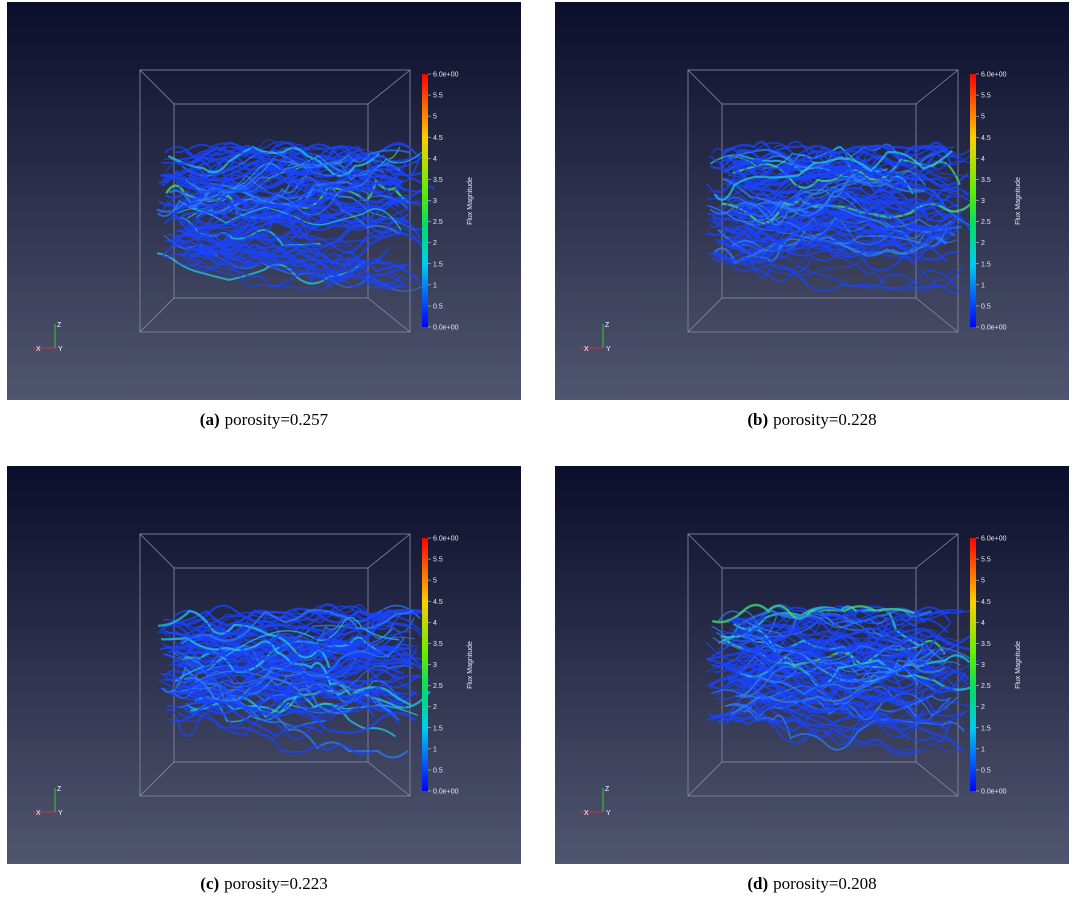 The height and width of the screenshot is (907, 1081). What do you see at coordinates (209, 883) in the screenshot?
I see `caption-label: (c)` at bounding box center [209, 883].